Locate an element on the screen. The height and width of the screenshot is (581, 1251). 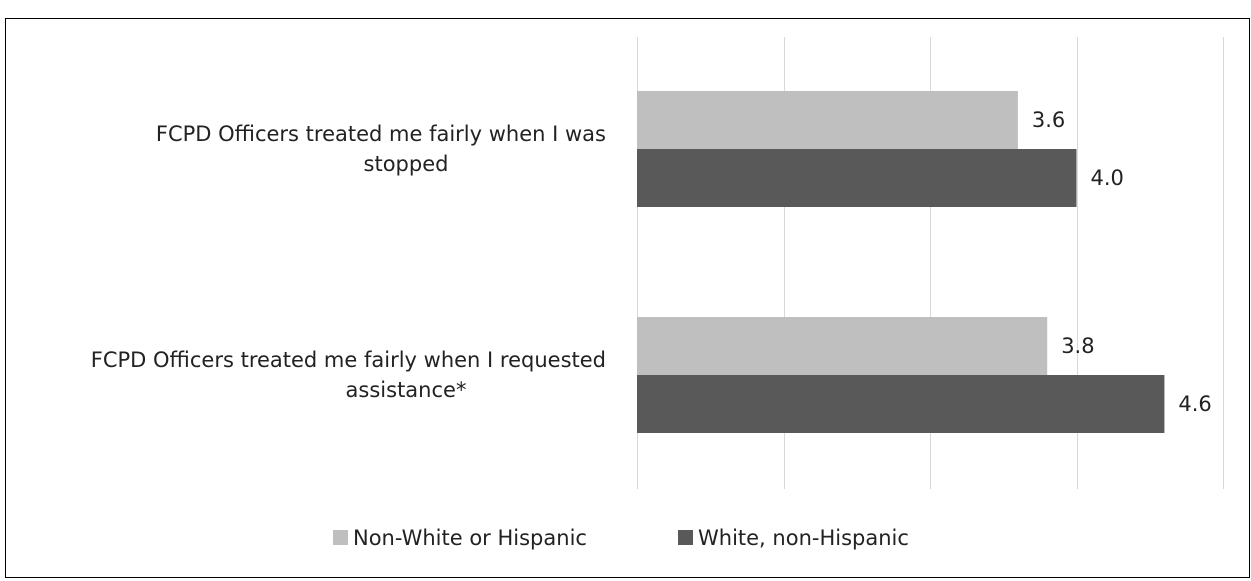
category-label: stopped is located at coordinates (406, 164).